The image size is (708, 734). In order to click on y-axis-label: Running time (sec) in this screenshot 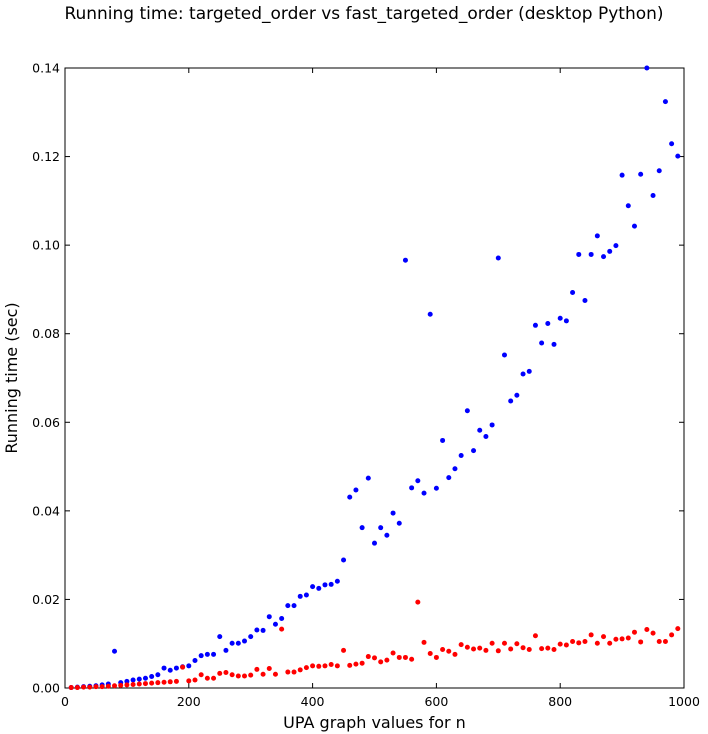, I will do `click(11, 377)`.